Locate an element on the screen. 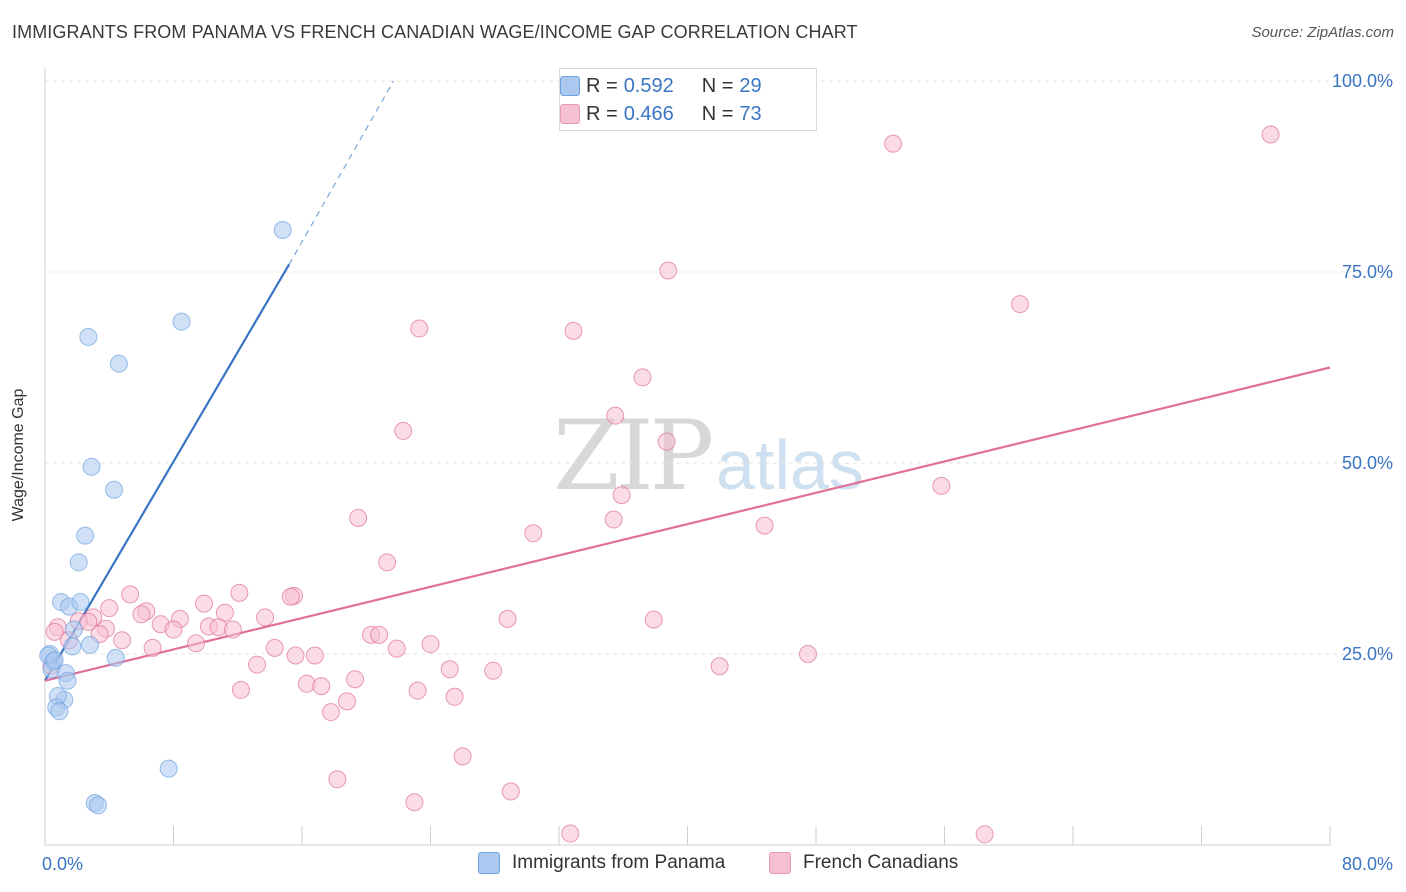 Image resolution: width=1406 pixels, height=892 pixels. source-label: Source: ZipAtlas.com is located at coordinates (1322, 32).